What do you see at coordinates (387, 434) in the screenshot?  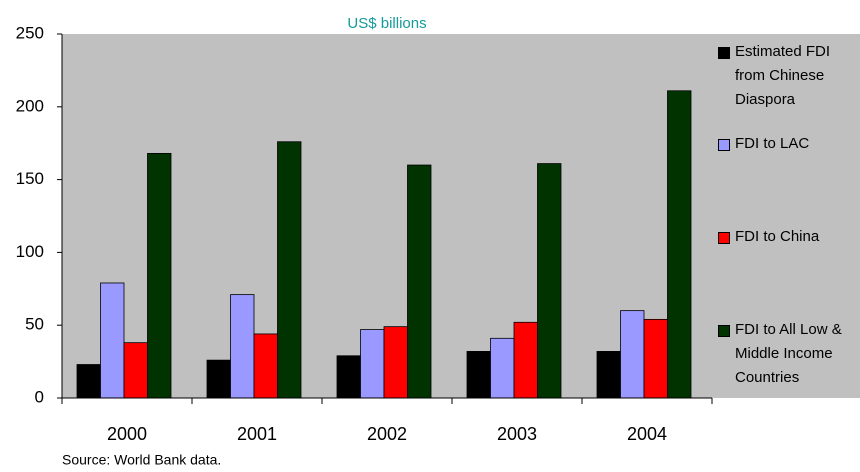 I see `x-tick-label: 2002` at bounding box center [387, 434].